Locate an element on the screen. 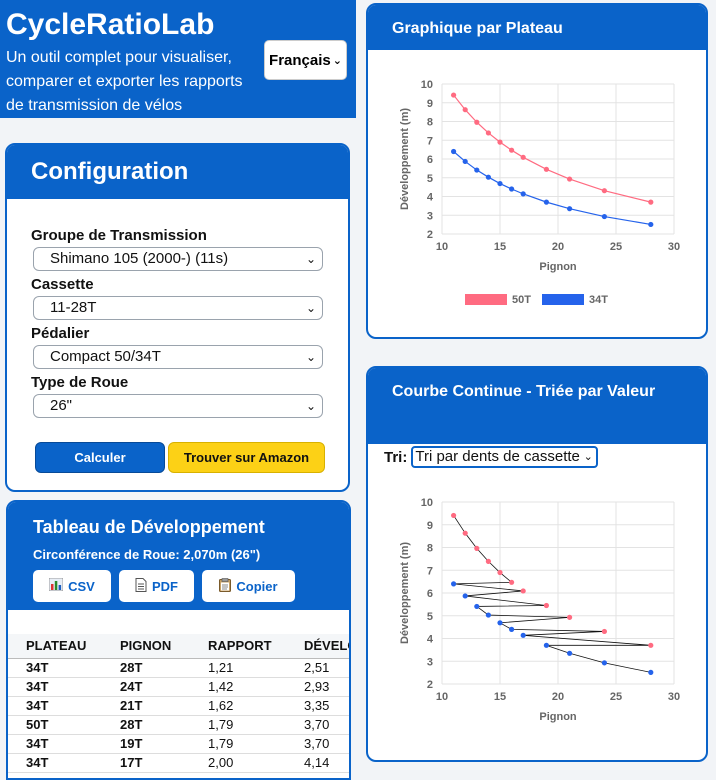 The height and width of the screenshot is (780, 716). crankset-label: Pédalier is located at coordinates (60, 333).